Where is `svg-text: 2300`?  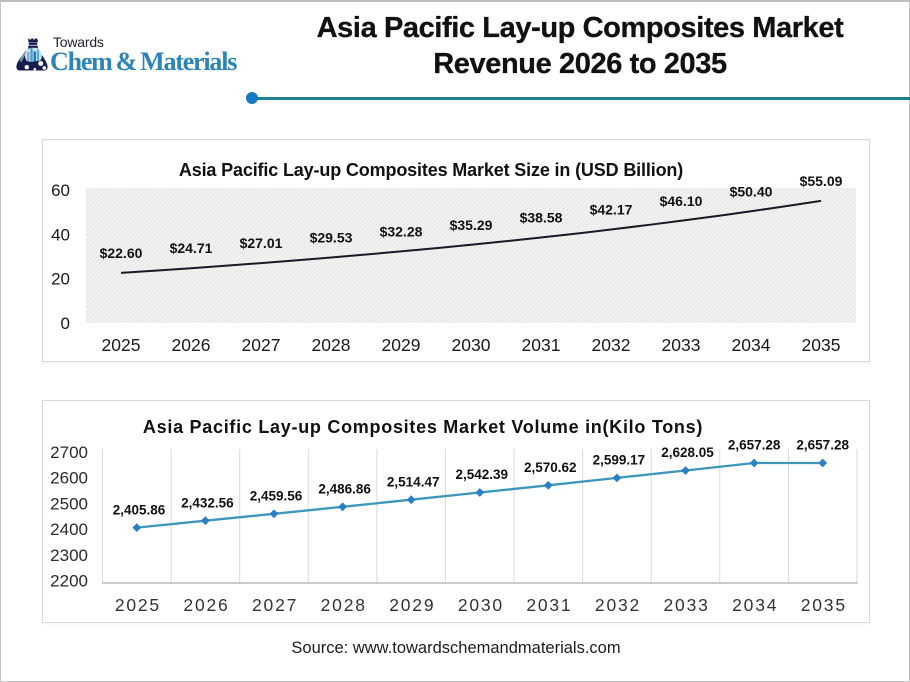 svg-text: 2300 is located at coordinates (69, 555).